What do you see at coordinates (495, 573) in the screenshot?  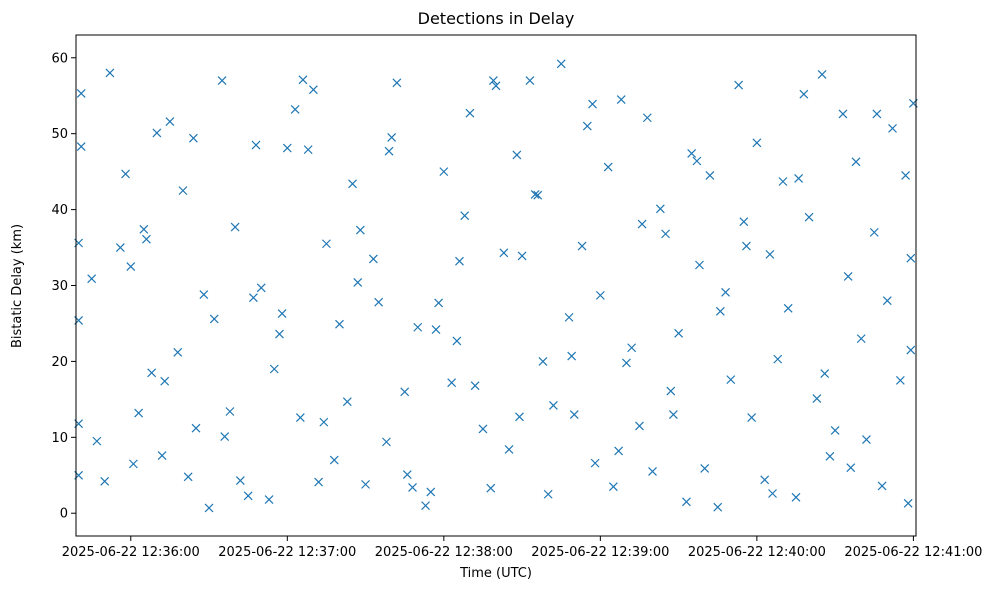 I see `x-axis-label: Time (UTC)` at bounding box center [495, 573].